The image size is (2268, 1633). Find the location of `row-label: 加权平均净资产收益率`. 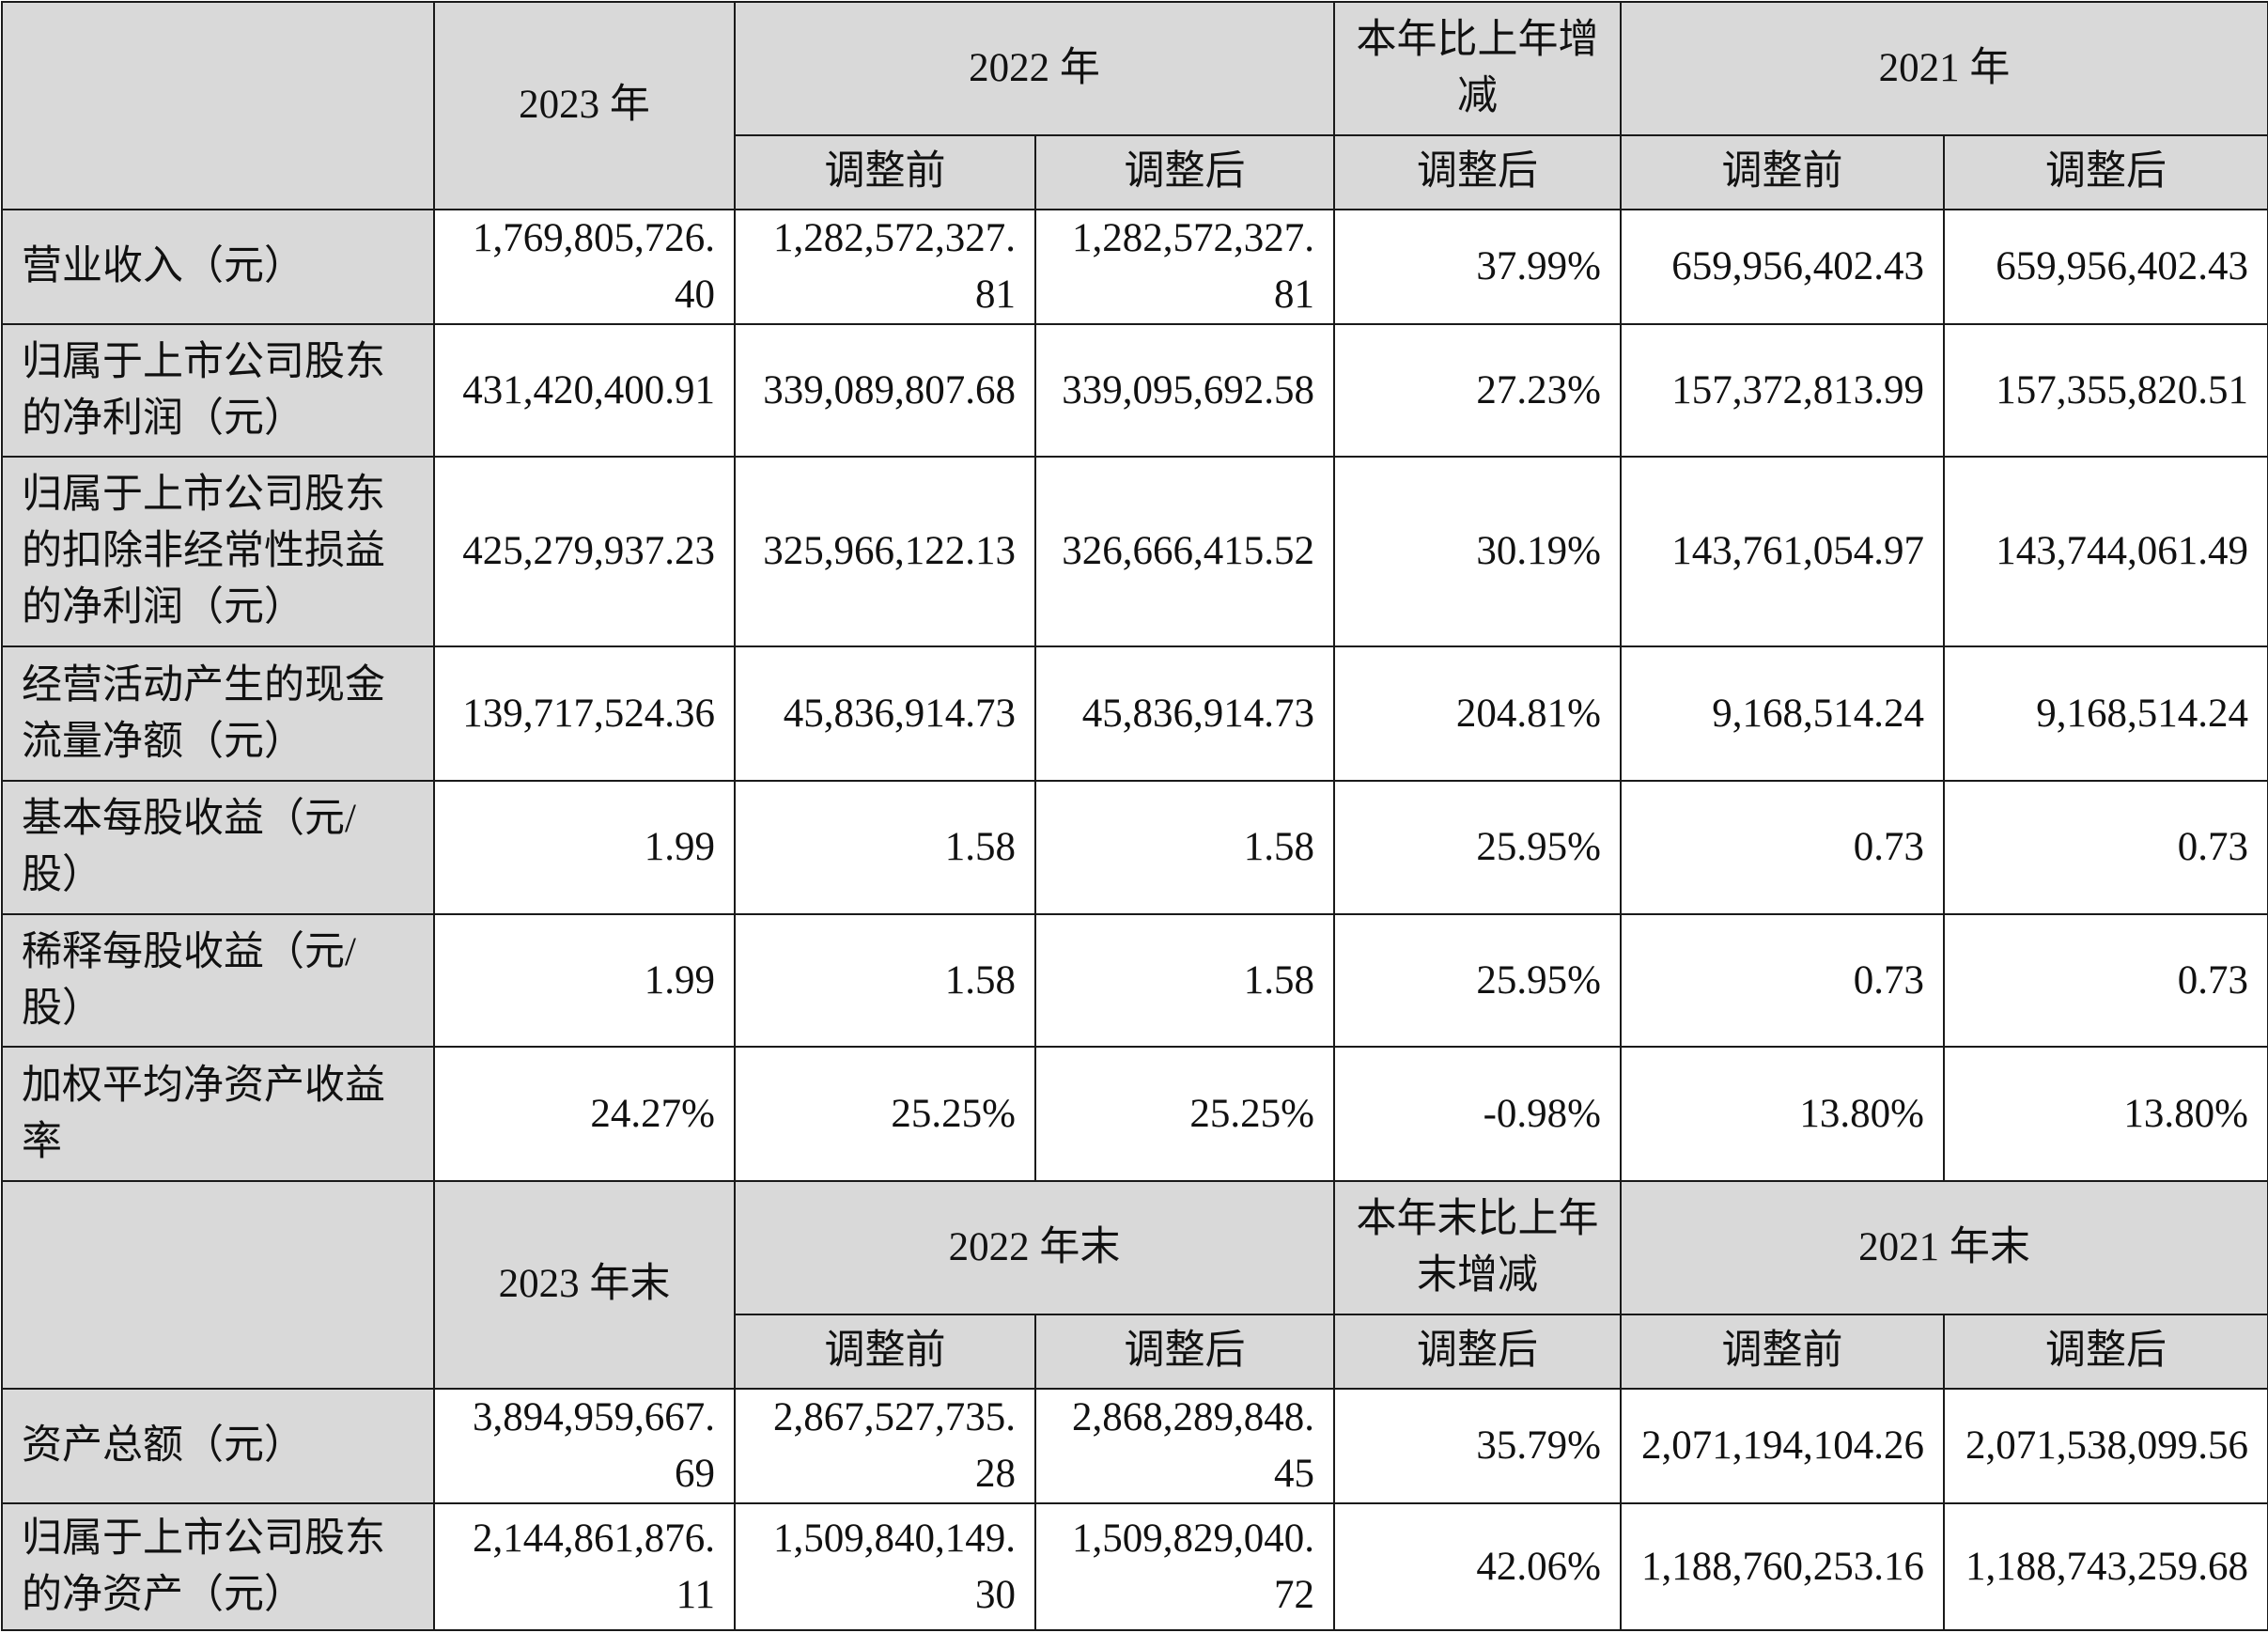

row-label: 加权平均净资产收益率 is located at coordinates (218, 1114).